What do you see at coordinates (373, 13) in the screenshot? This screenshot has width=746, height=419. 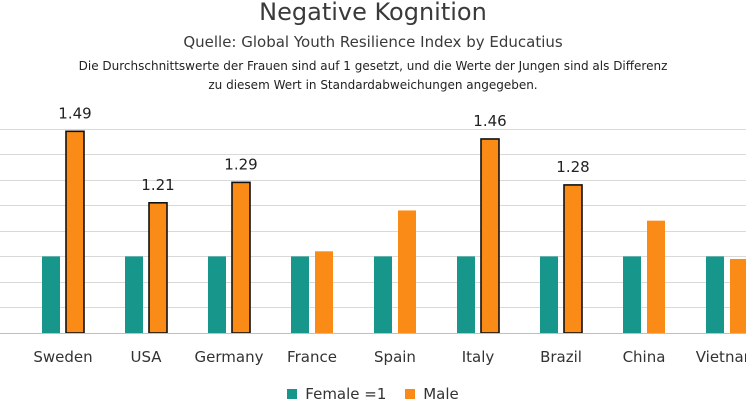 I see `chart-title: Negative Kognition` at bounding box center [373, 13].